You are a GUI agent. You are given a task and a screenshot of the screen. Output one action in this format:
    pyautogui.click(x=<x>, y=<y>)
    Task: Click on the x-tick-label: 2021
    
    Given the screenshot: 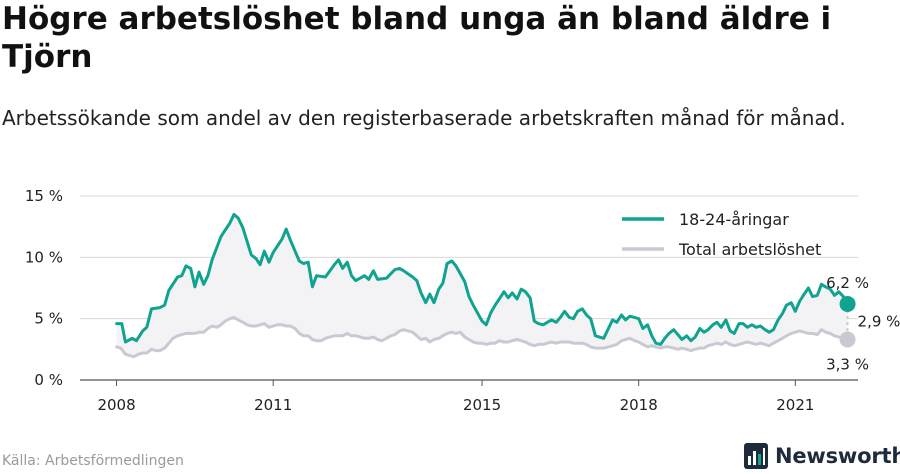 What is the action you would take?
    pyautogui.click(x=795, y=405)
    